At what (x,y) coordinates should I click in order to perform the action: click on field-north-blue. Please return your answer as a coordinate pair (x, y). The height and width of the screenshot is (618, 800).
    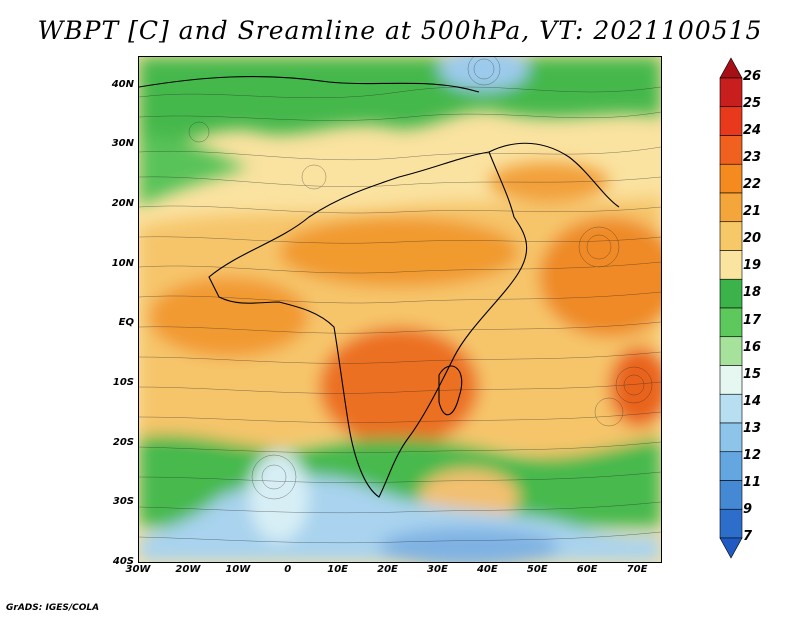
    Looking at the image, I should click on (484, 74).